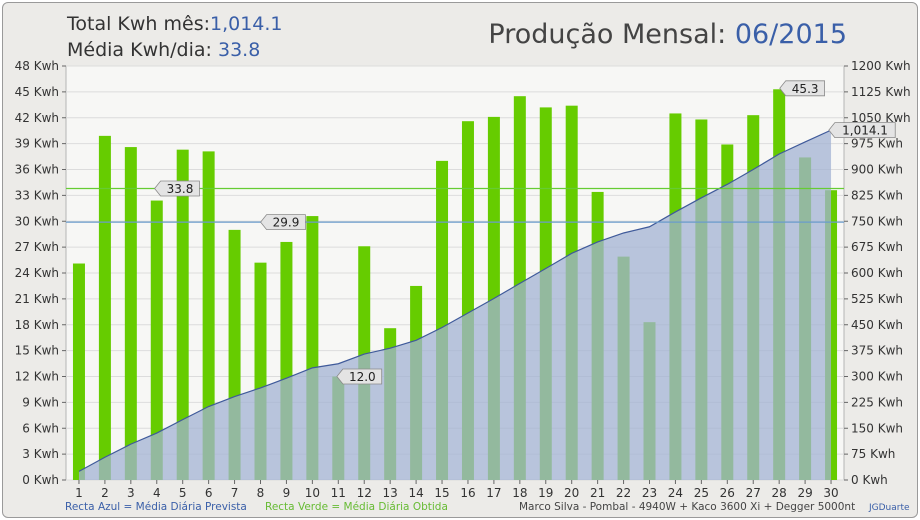 This screenshot has width=920, height=520. Describe the element at coordinates (180, 189) in the screenshot. I see `avg-obtained-line-label: 33.8` at that location.